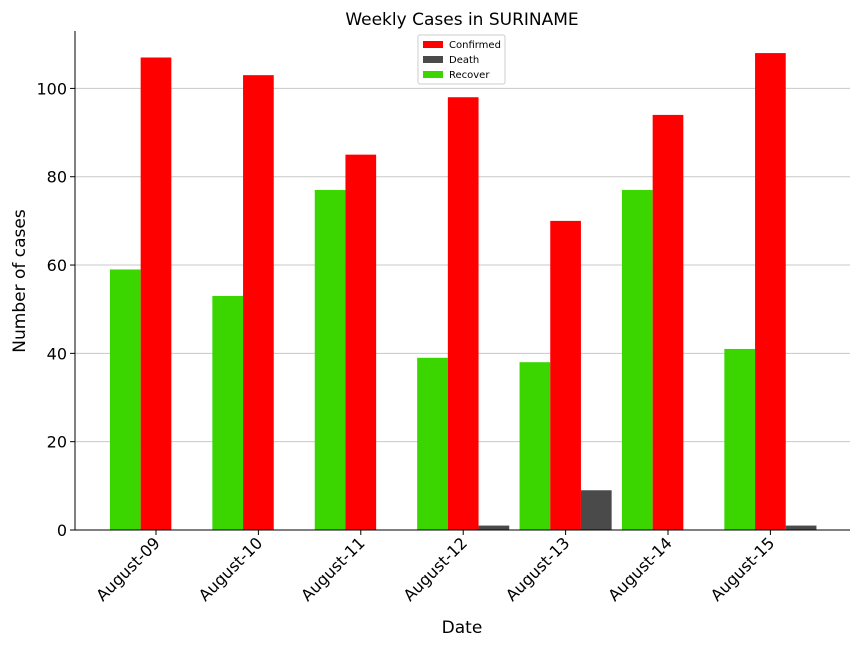  What do you see at coordinates (433, 59) in the screenshot?
I see `legend-swatch-death` at bounding box center [433, 59].